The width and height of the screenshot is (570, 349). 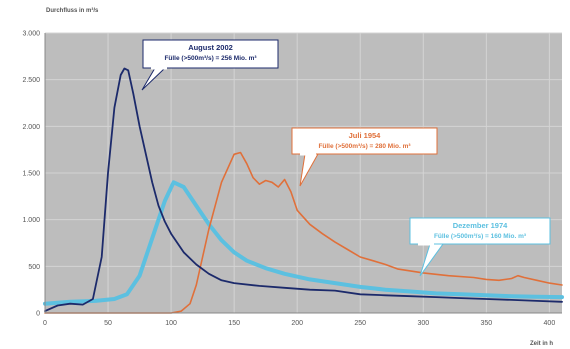 I want to click on y-tick-label: 0, so click(x=38, y=314).